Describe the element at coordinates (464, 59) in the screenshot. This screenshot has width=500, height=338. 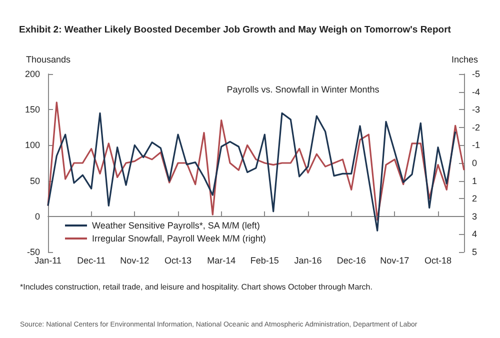
I see `y2-axis-title: Inches` at that location.